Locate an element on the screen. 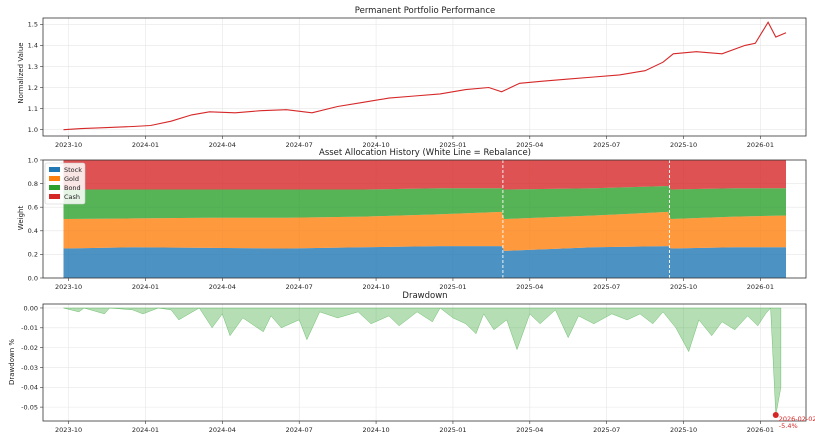 This screenshot has height=438, width=815. y-tick-label: 1.4 is located at coordinates (33, 46).